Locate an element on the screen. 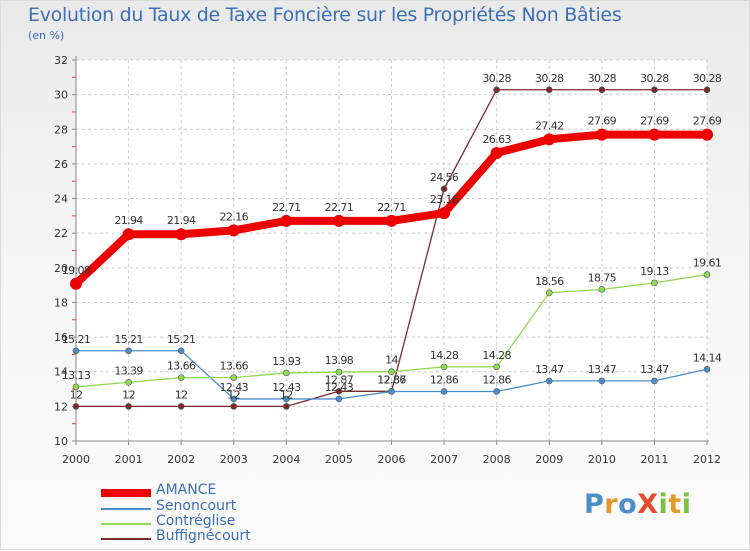 This screenshot has height=551, width=750. data-label-contreglise: 19.61 is located at coordinates (707, 263).